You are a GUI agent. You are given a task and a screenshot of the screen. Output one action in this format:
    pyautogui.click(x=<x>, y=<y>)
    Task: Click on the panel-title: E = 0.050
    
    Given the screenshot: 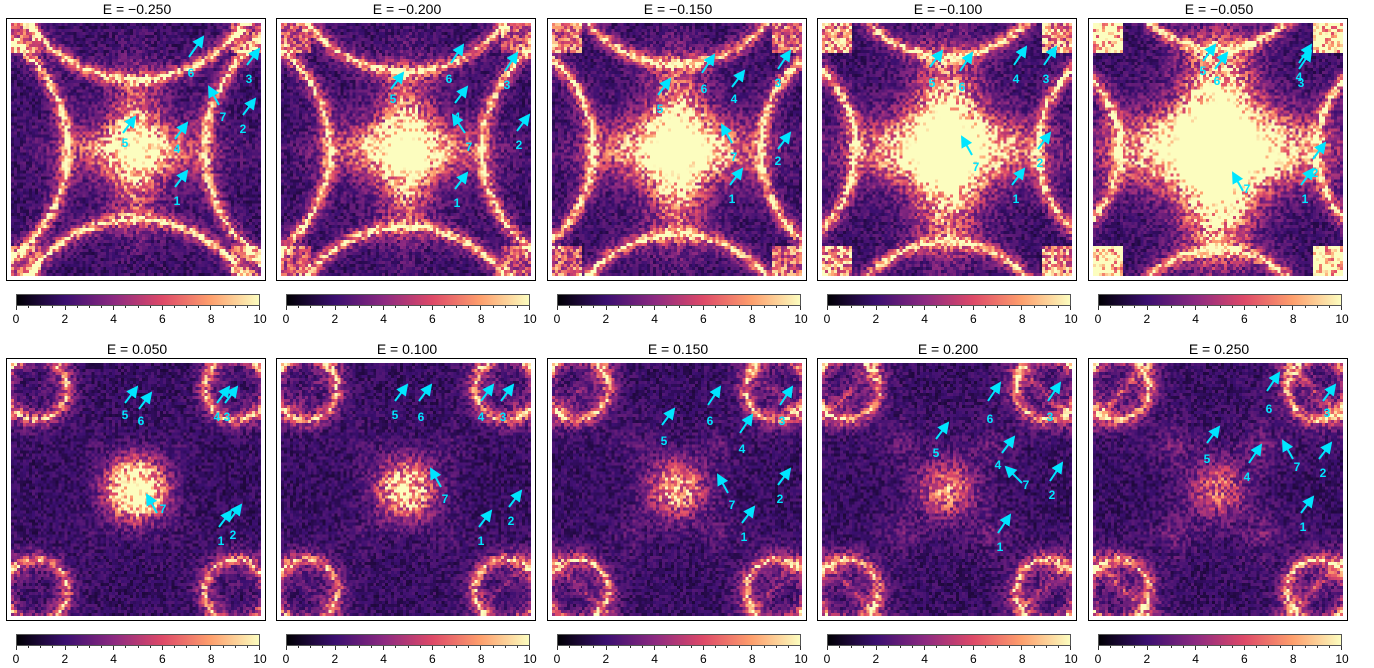 What is the action you would take?
    pyautogui.click(x=137, y=349)
    